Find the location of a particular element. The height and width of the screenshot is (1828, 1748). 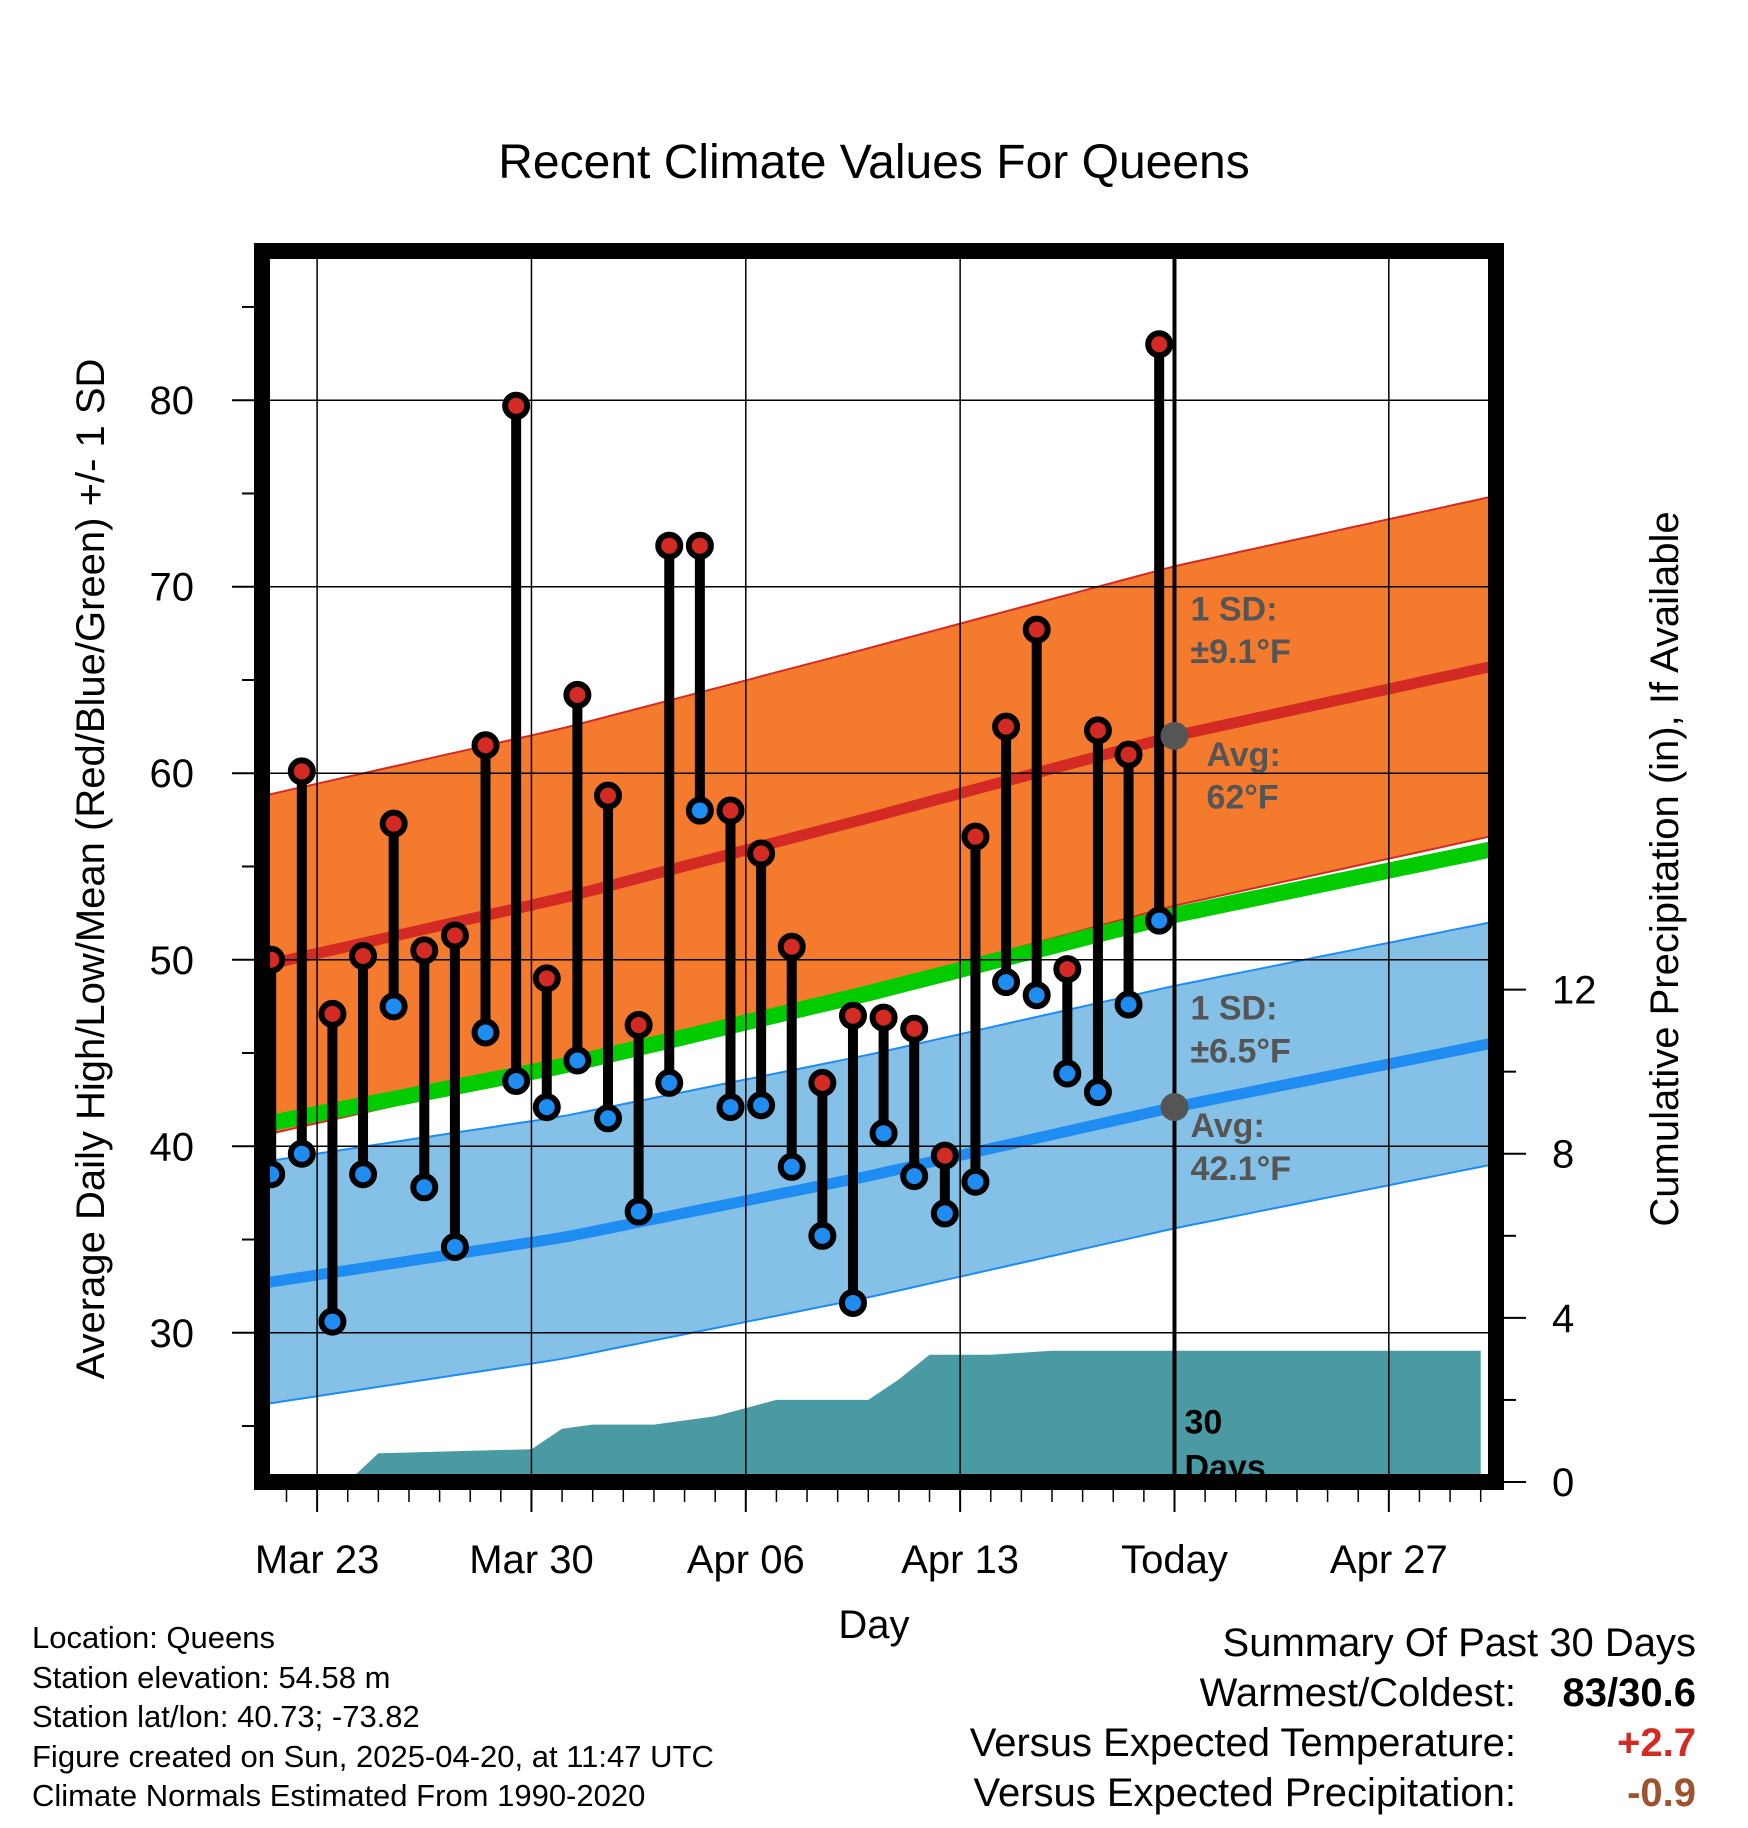

precip-value: -0.9 is located at coordinates (1661, 1793).